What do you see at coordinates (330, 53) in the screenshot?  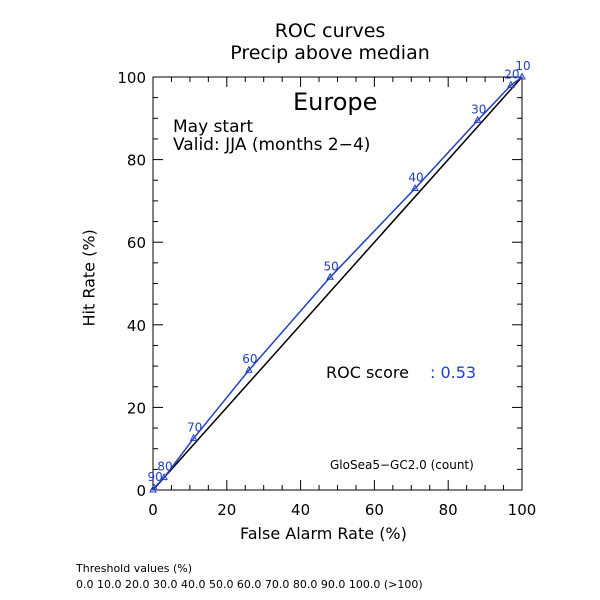 I see `chart-title-line2: Precip above median` at bounding box center [330, 53].